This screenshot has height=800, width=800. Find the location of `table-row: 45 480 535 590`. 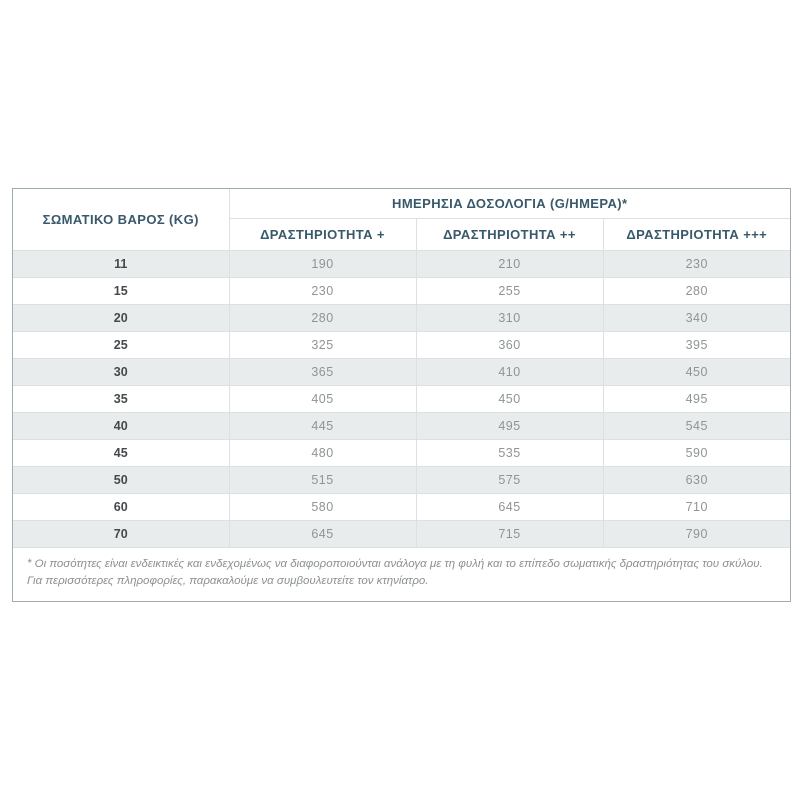

table-row: 45 480 535 590 is located at coordinates (401, 452).